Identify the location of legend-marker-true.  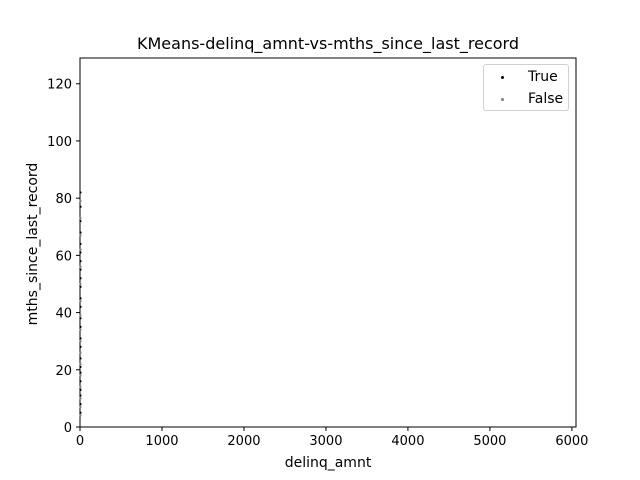
(502, 77).